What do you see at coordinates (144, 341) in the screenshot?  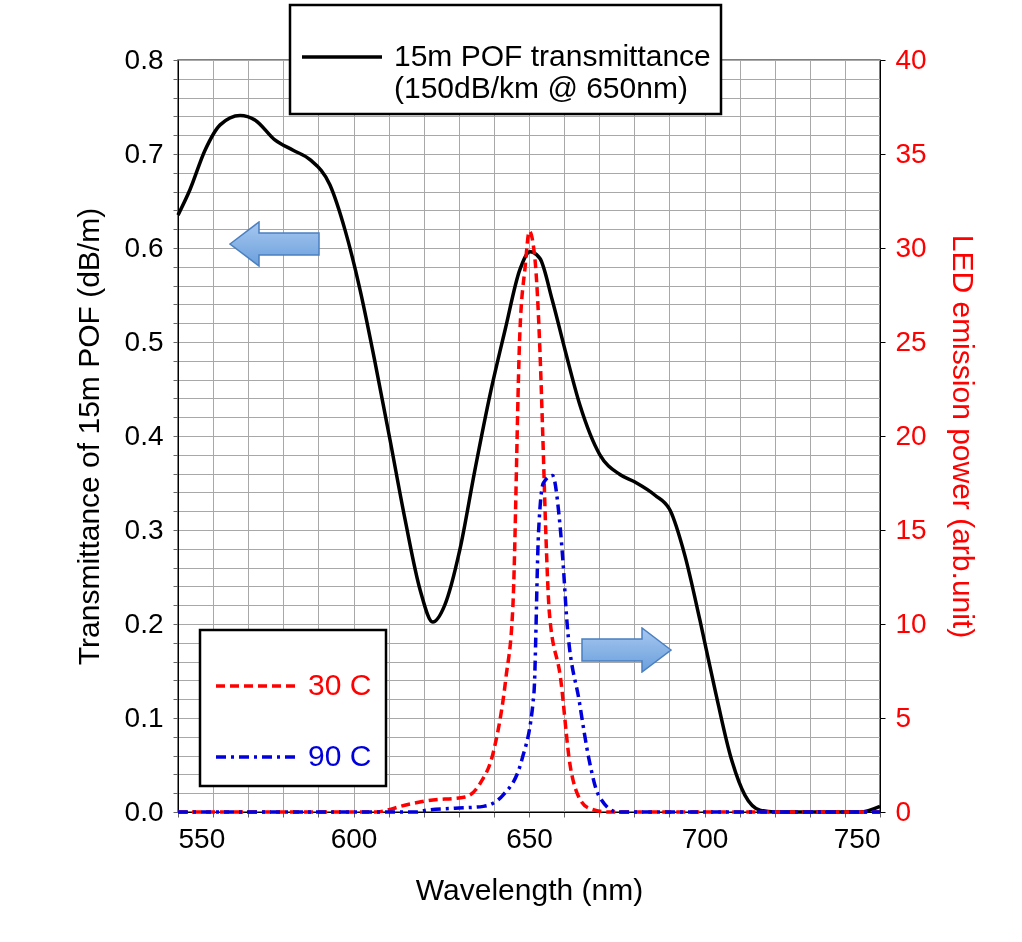 I see `y-tick-label: 0.5` at bounding box center [144, 341].